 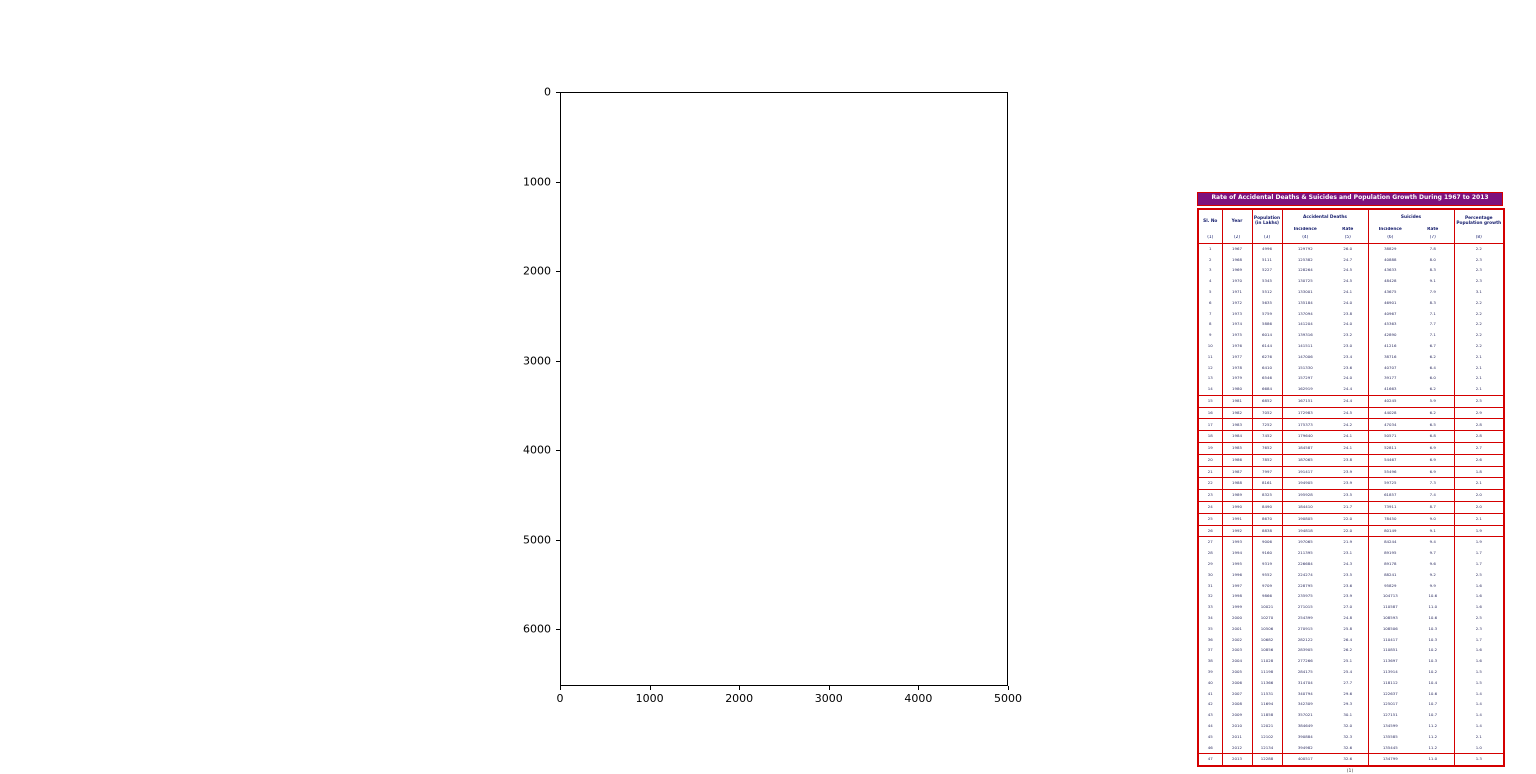 What do you see at coordinates (1236, 715) in the screenshot?
I see `table-cell: 2009` at bounding box center [1236, 715].